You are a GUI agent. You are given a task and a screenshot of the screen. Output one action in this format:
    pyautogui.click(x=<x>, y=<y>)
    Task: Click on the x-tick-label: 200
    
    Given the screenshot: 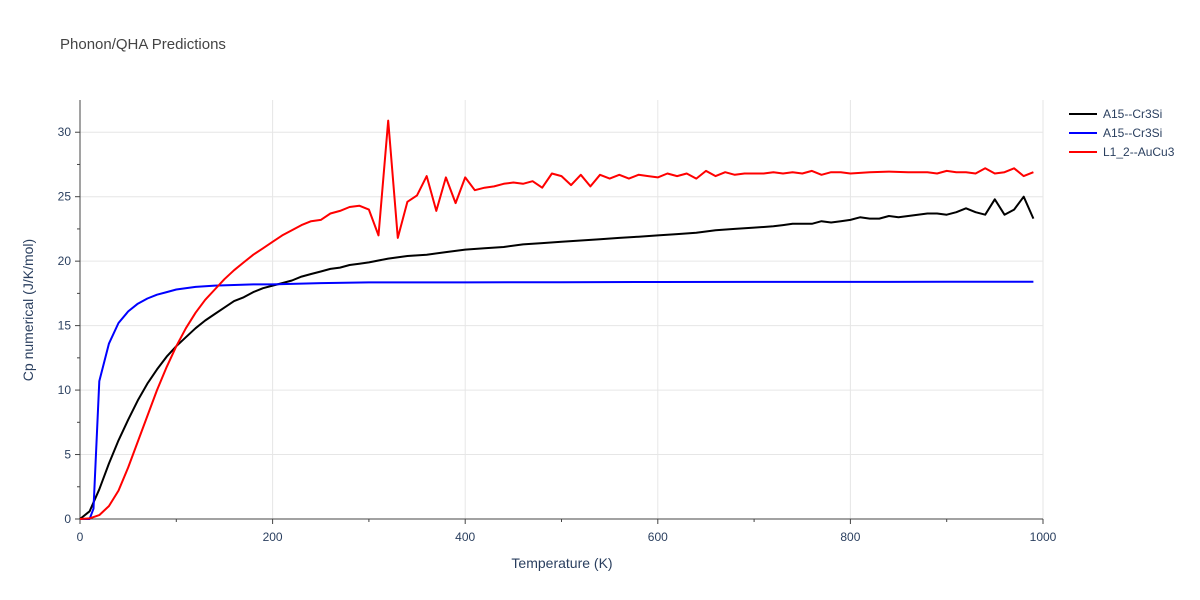 What is the action you would take?
    pyautogui.click(x=273, y=537)
    